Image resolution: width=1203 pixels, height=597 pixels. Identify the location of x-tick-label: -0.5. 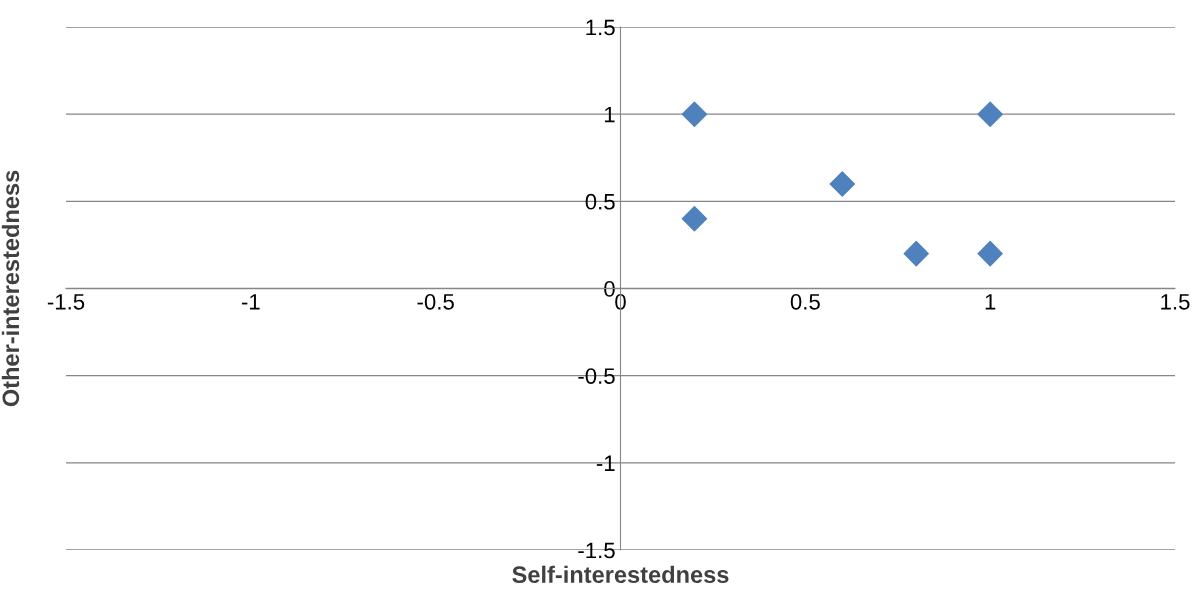
(435, 301).